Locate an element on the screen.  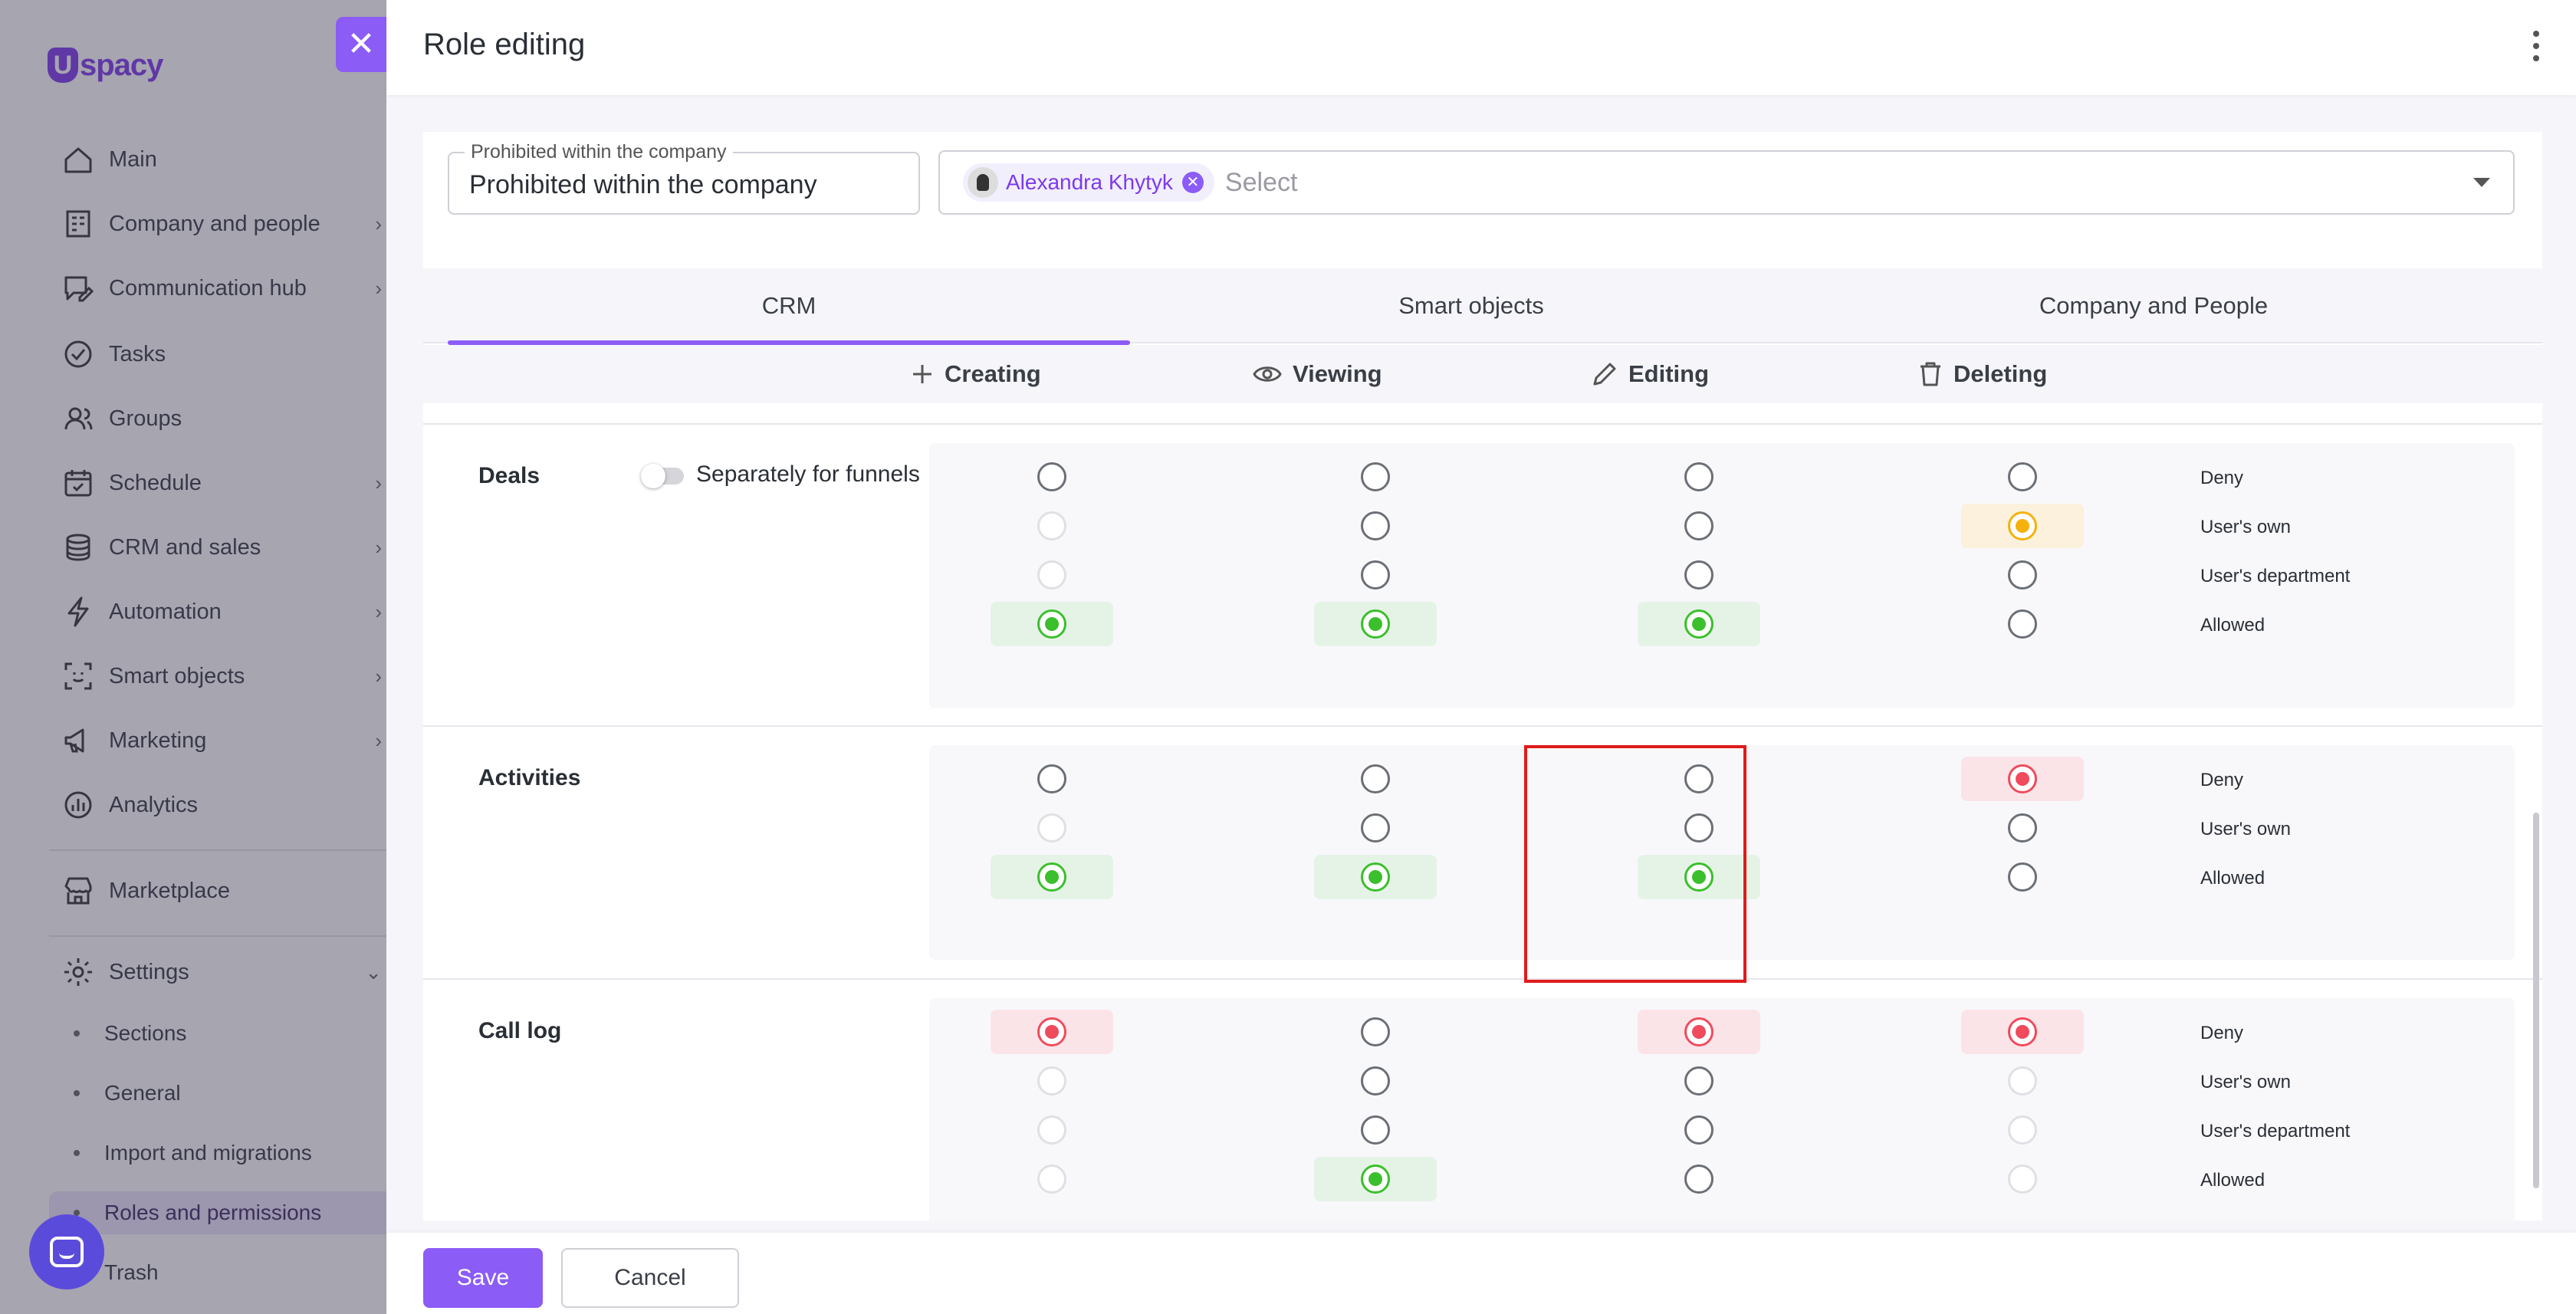
sidebar-subitem-3: Roles and permissions is located at coordinates (218, 1212).